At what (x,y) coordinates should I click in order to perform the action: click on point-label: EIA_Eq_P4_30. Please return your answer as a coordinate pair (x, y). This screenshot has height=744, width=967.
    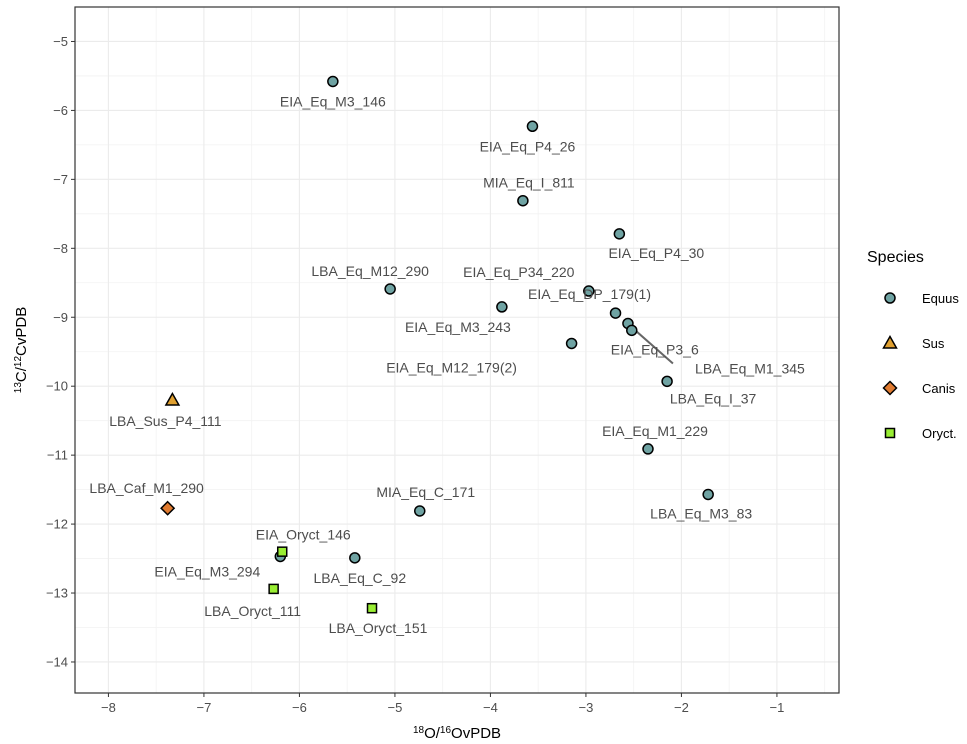
    Looking at the image, I should click on (656, 253).